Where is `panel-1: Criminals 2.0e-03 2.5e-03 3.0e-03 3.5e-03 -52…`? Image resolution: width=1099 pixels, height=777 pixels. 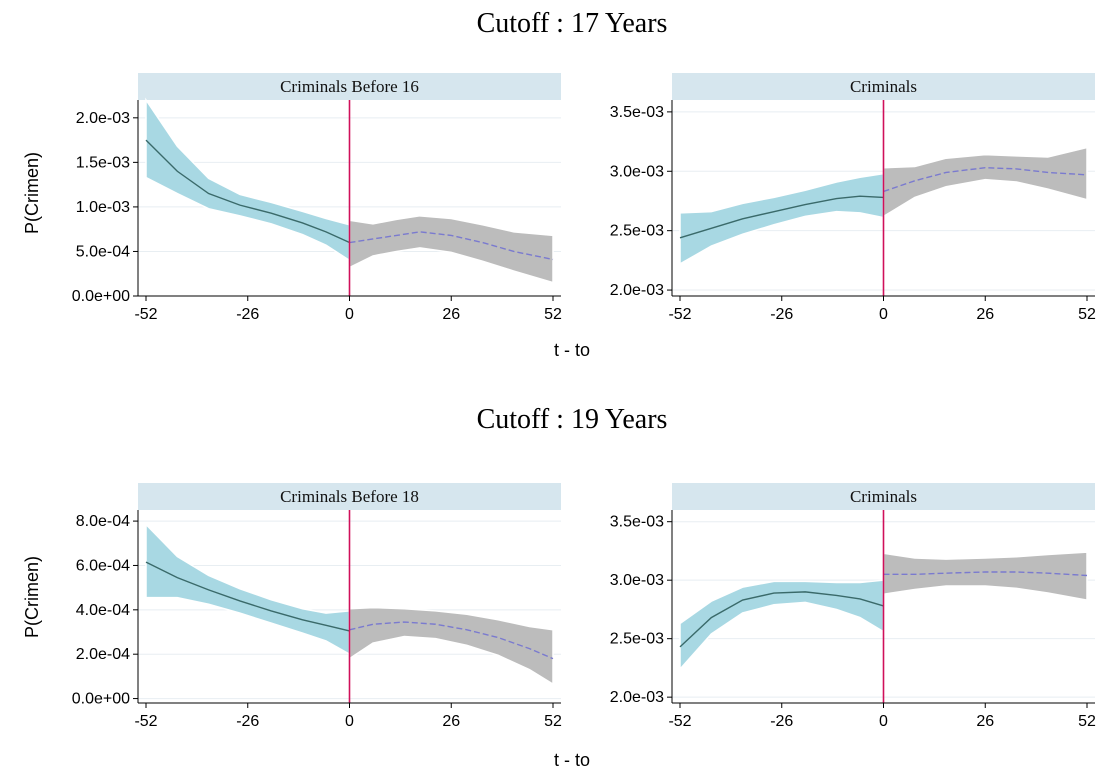 panel-1: Criminals 2.0e-03 2.5e-03 3.0e-03 3.5e-03 -52… is located at coordinates (853, 198).